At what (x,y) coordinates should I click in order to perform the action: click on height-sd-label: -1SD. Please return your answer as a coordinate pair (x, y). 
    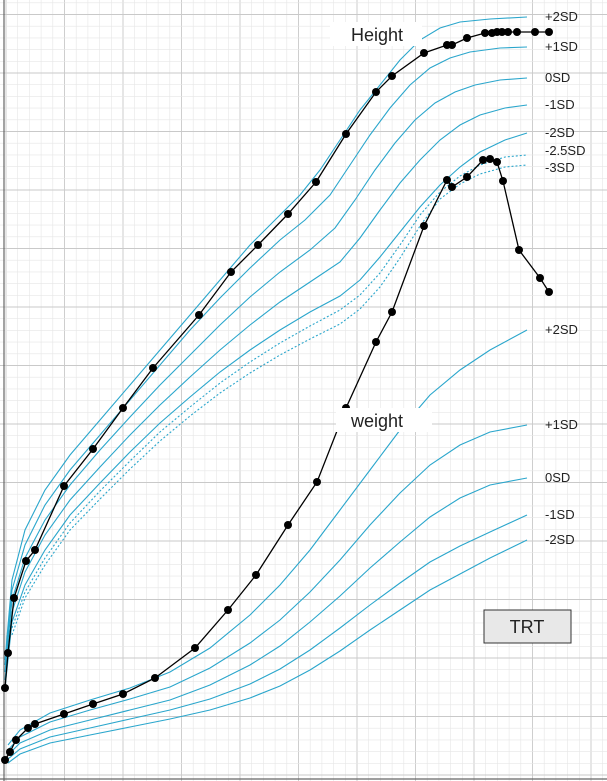
    Looking at the image, I should click on (560, 104).